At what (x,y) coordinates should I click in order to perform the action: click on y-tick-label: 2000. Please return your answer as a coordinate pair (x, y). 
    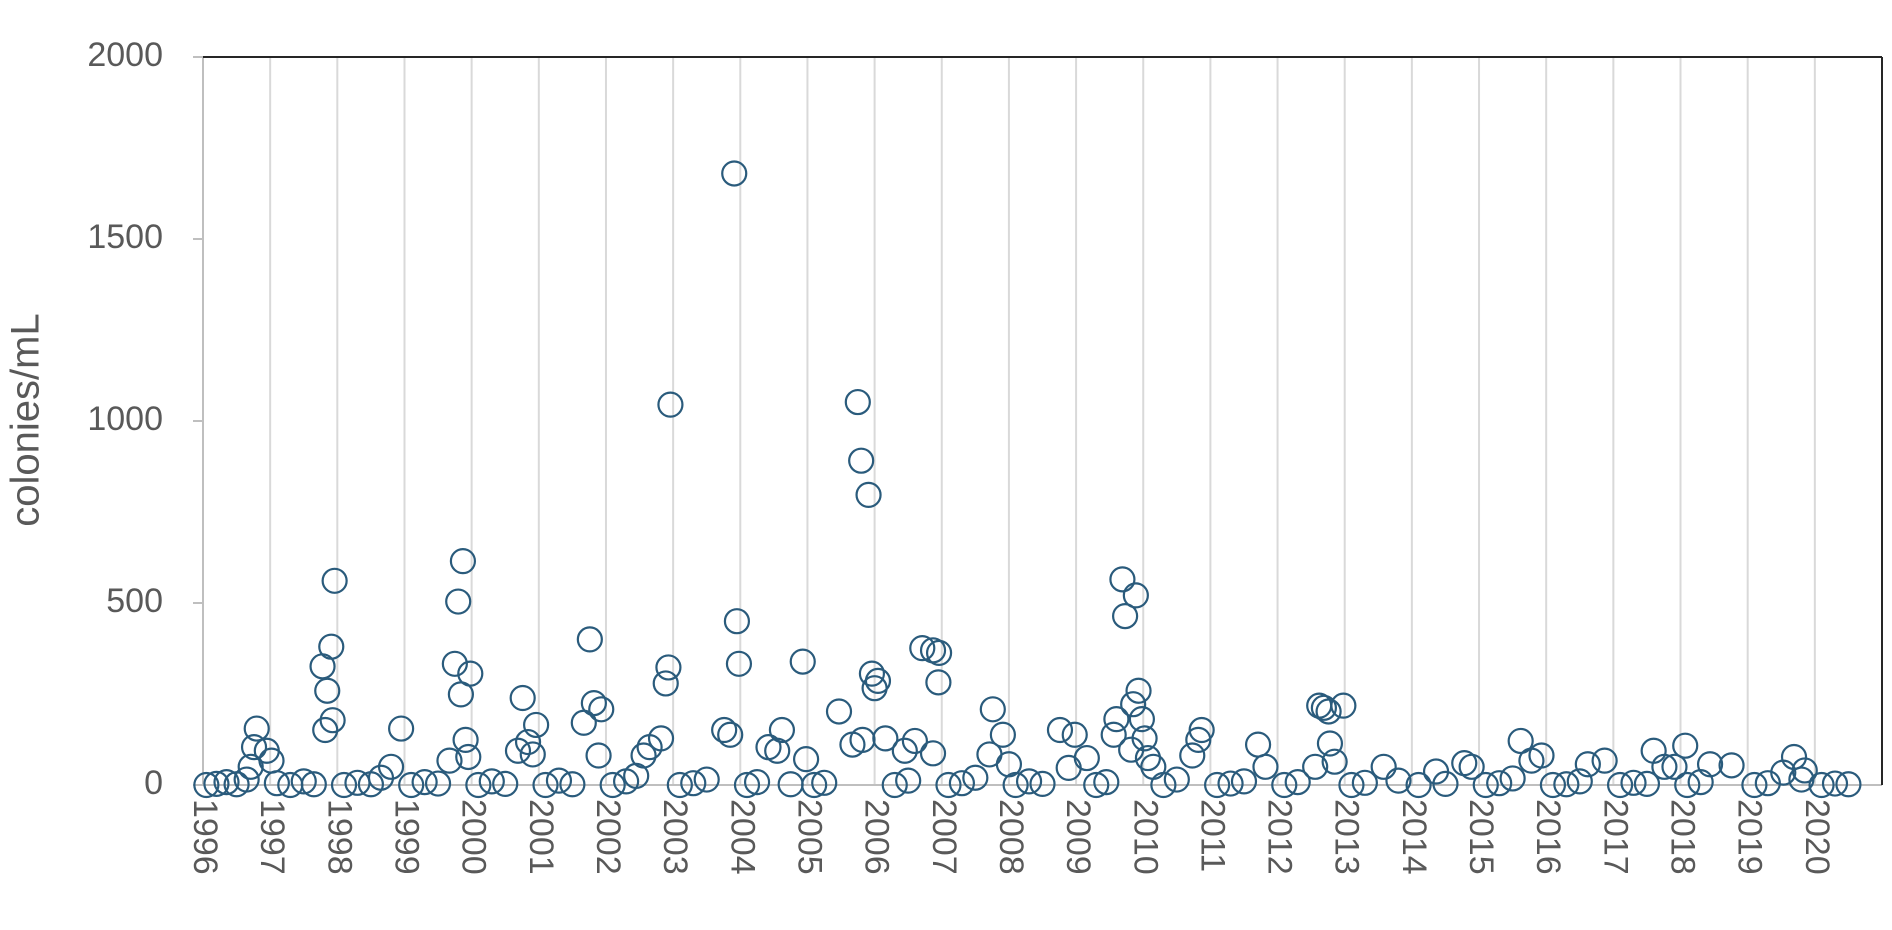
    Looking at the image, I should click on (125, 55).